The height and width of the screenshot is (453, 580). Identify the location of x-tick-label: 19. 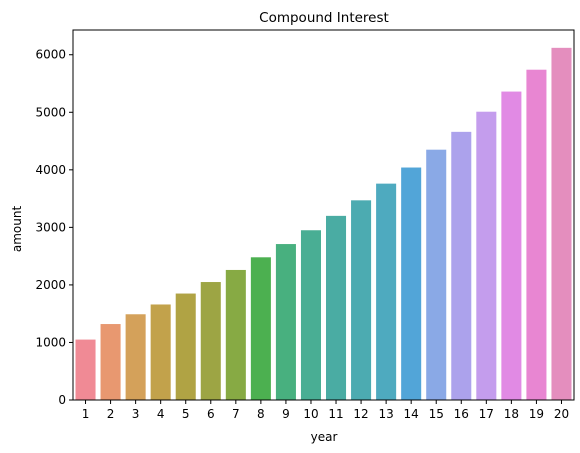
(536, 414).